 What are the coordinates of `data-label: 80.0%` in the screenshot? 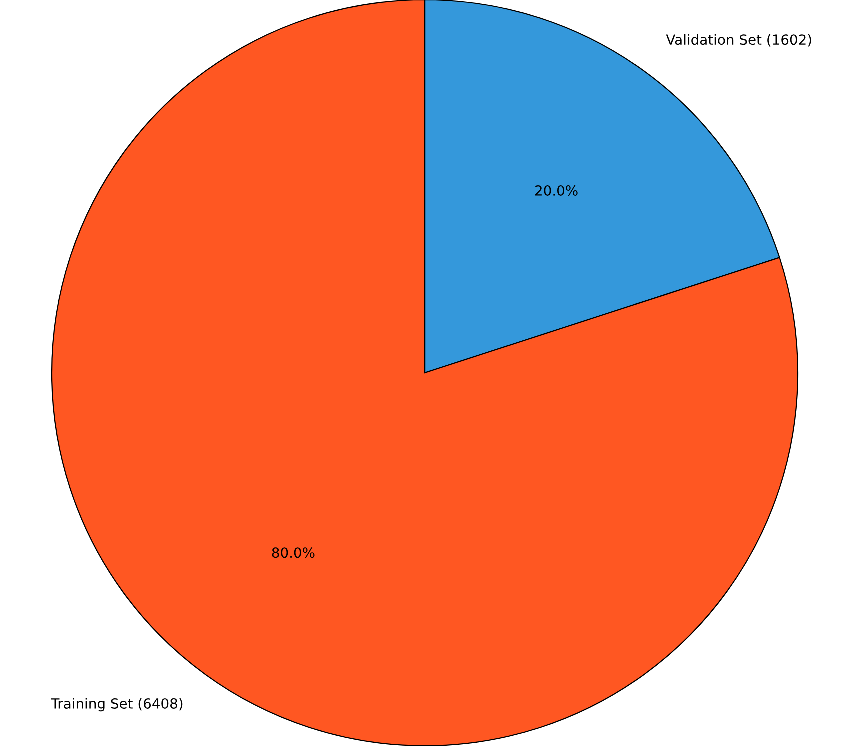 It's located at (293, 553).